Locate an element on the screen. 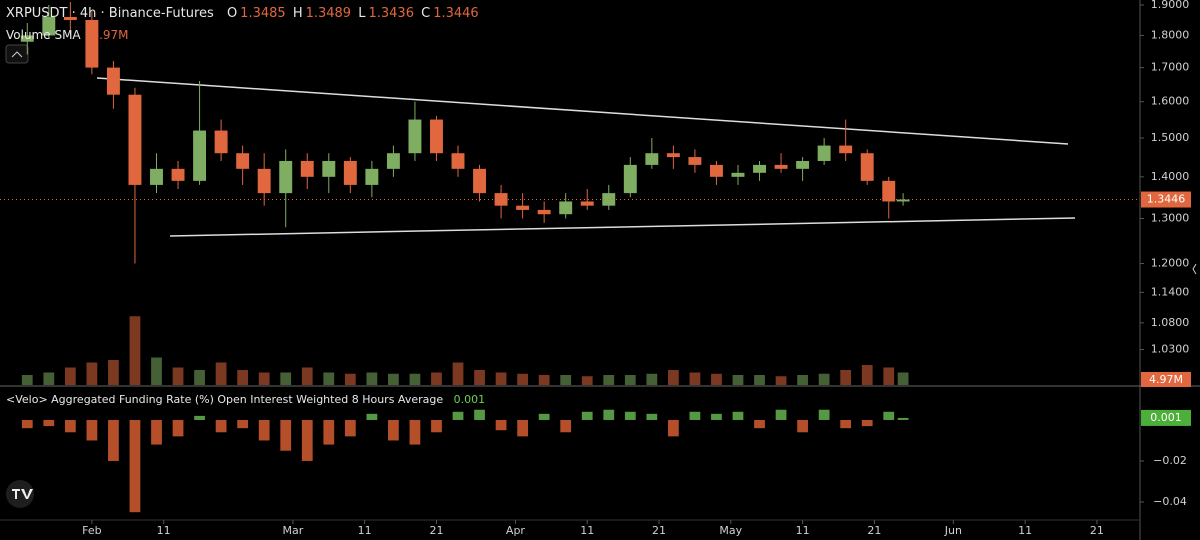 Image resolution: width=1200 pixels, height=540 pixels. ohlc-label: C is located at coordinates (426, 13).